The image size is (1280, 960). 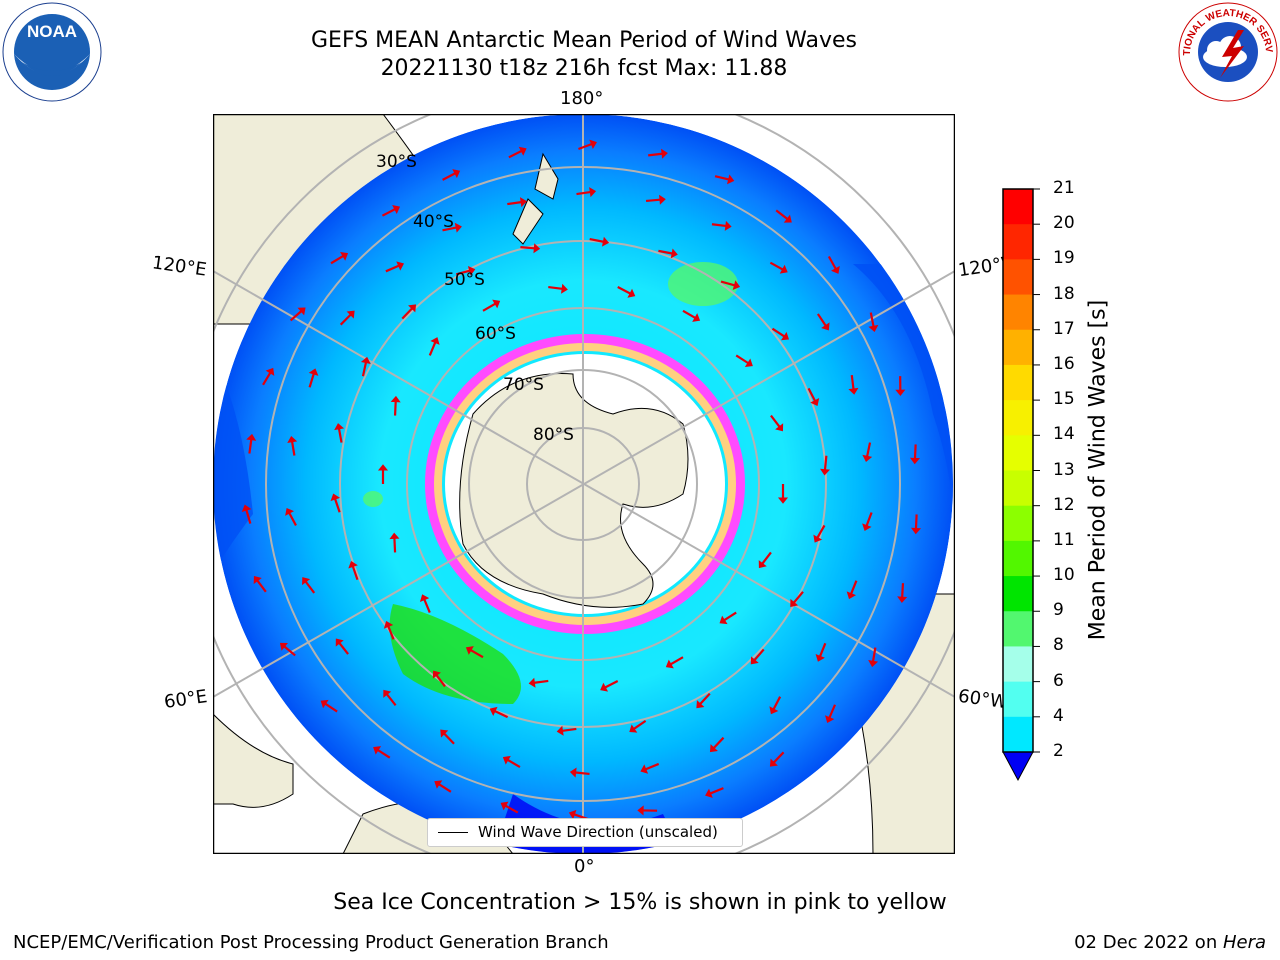 What do you see at coordinates (1064, 363) in the screenshot?
I see `colorbar-tick-label: 16` at bounding box center [1064, 363].